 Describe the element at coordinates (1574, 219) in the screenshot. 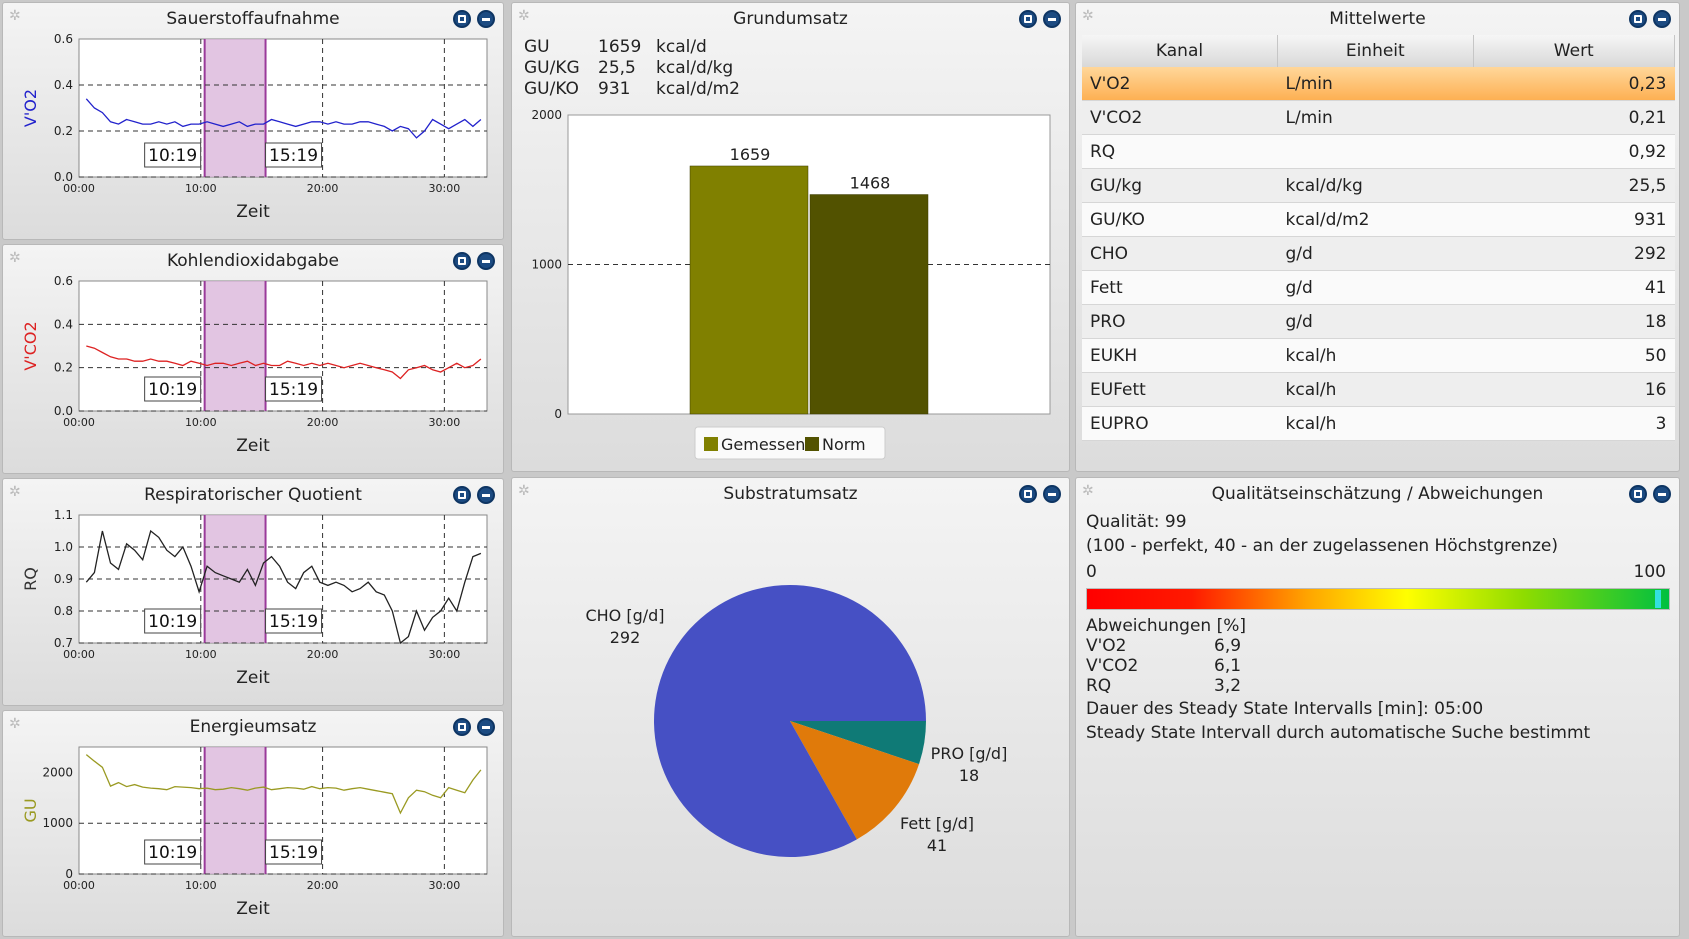

I see `cell-wert: 931` at that location.